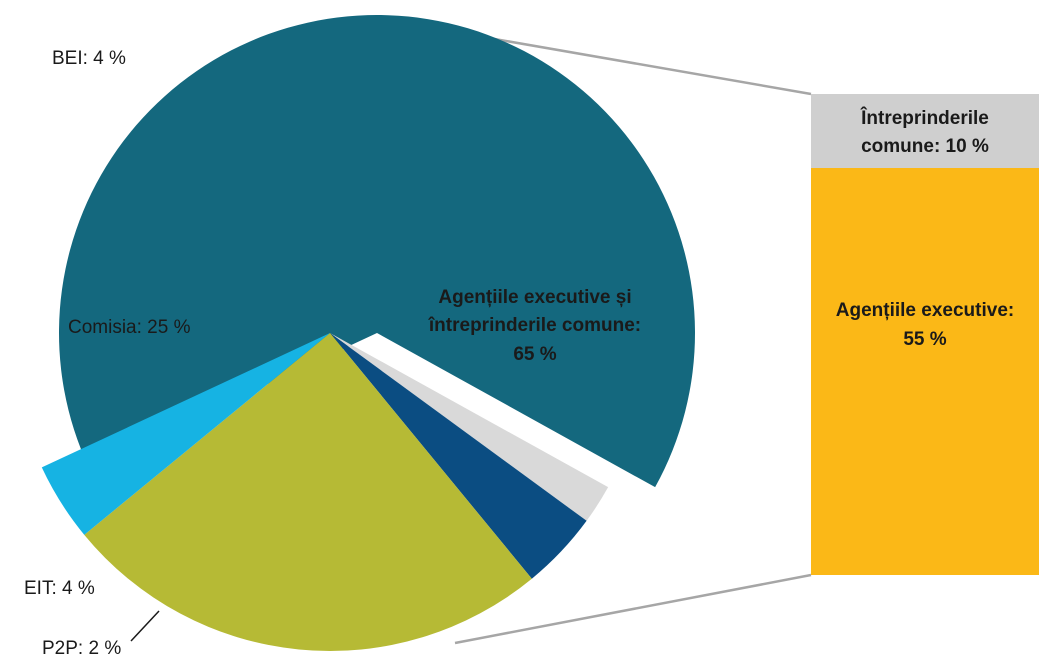  What do you see at coordinates (925, 371) in the screenshot?
I see `bar-segment-executive-agencies` at bounding box center [925, 371].